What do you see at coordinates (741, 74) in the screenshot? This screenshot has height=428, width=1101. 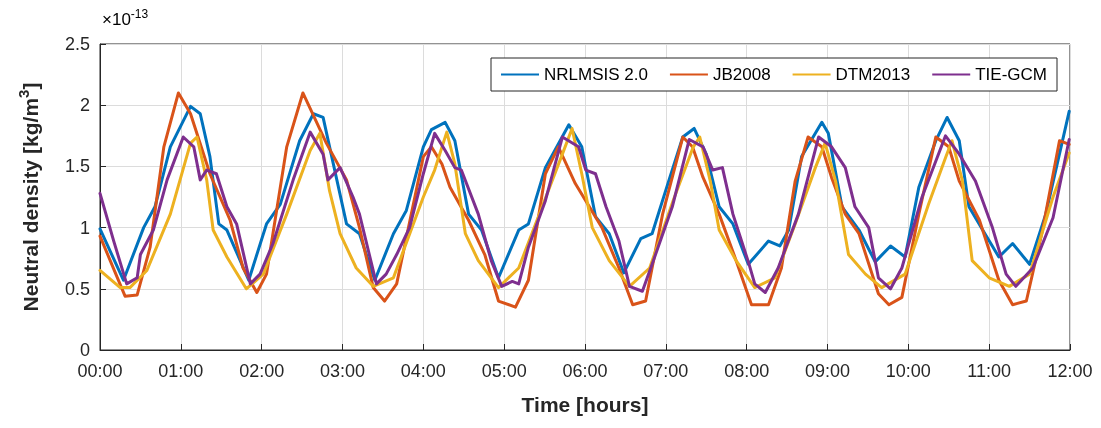 I see `legend-label: JB2008` at bounding box center [741, 74].